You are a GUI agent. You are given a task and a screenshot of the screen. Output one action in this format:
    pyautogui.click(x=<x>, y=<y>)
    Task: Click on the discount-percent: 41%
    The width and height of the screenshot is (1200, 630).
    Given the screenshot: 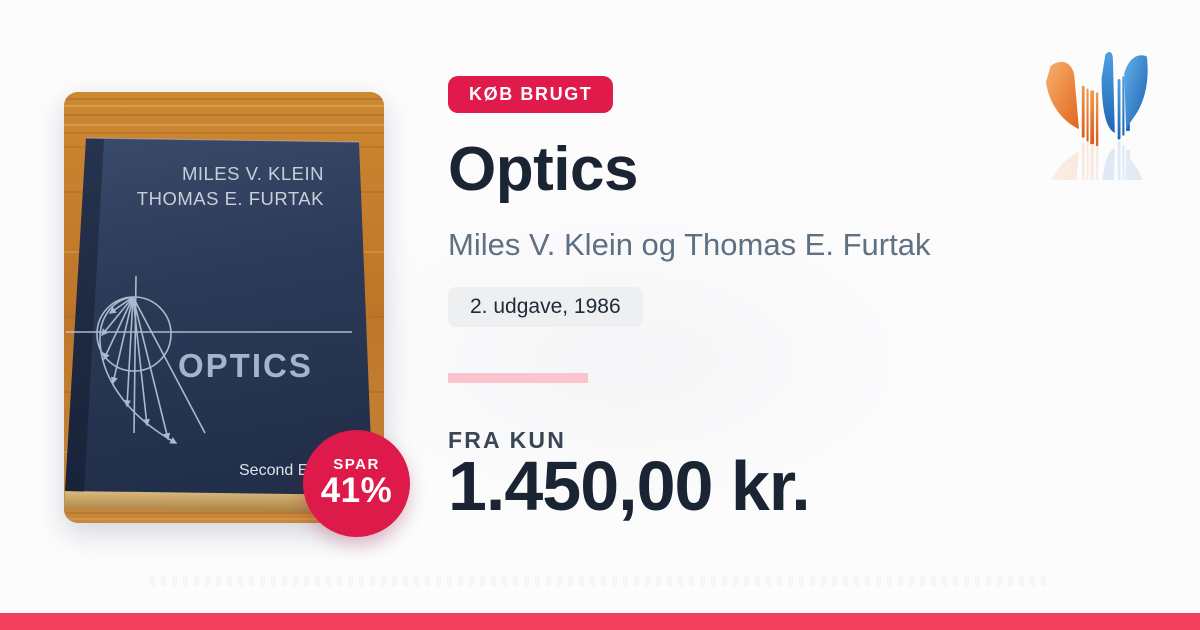 What is the action you would take?
    pyautogui.click(x=356, y=491)
    